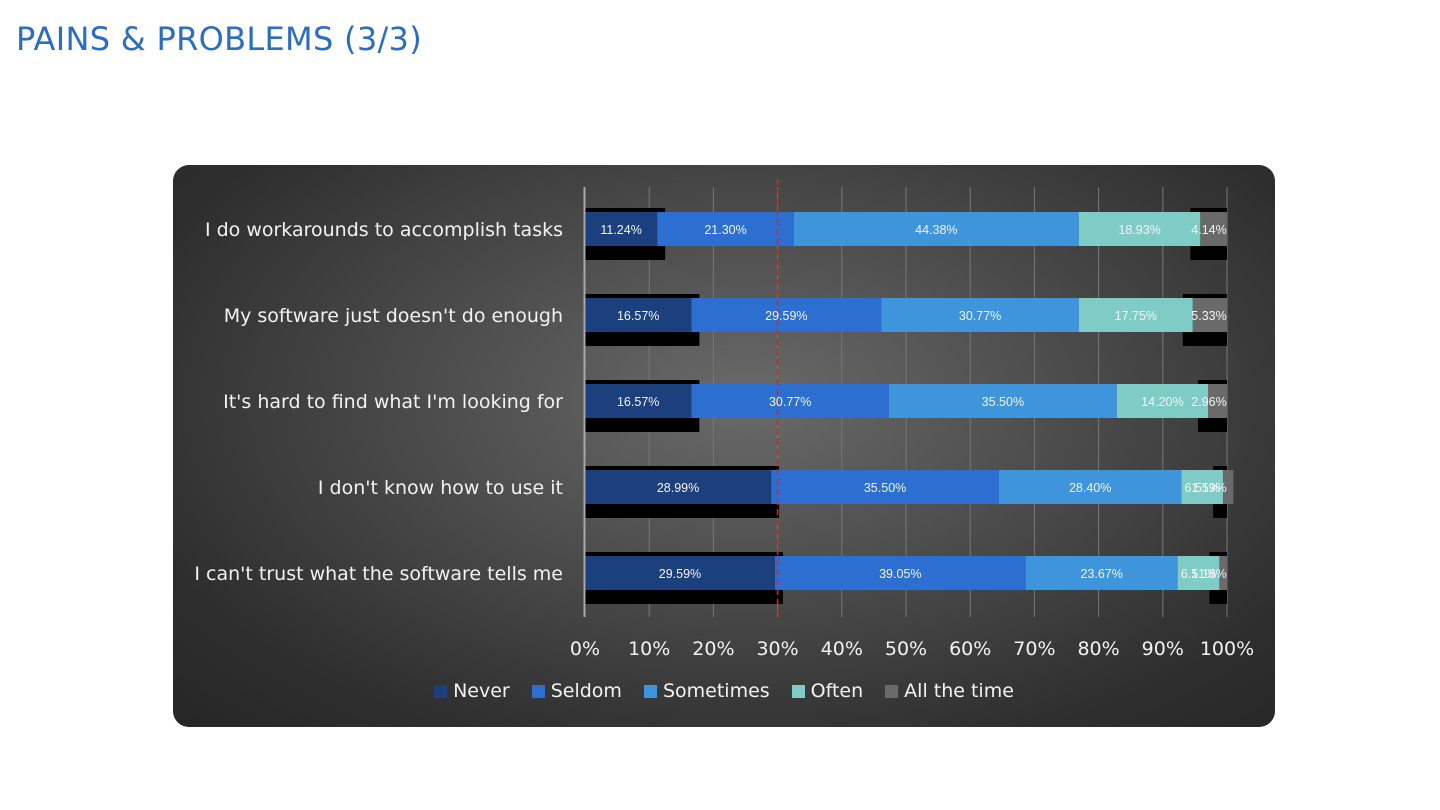 Image resolution: width=1440 pixels, height=810 pixels. Describe the element at coordinates (1208, 488) in the screenshot. I see `data-label: 1.59%` at that location.